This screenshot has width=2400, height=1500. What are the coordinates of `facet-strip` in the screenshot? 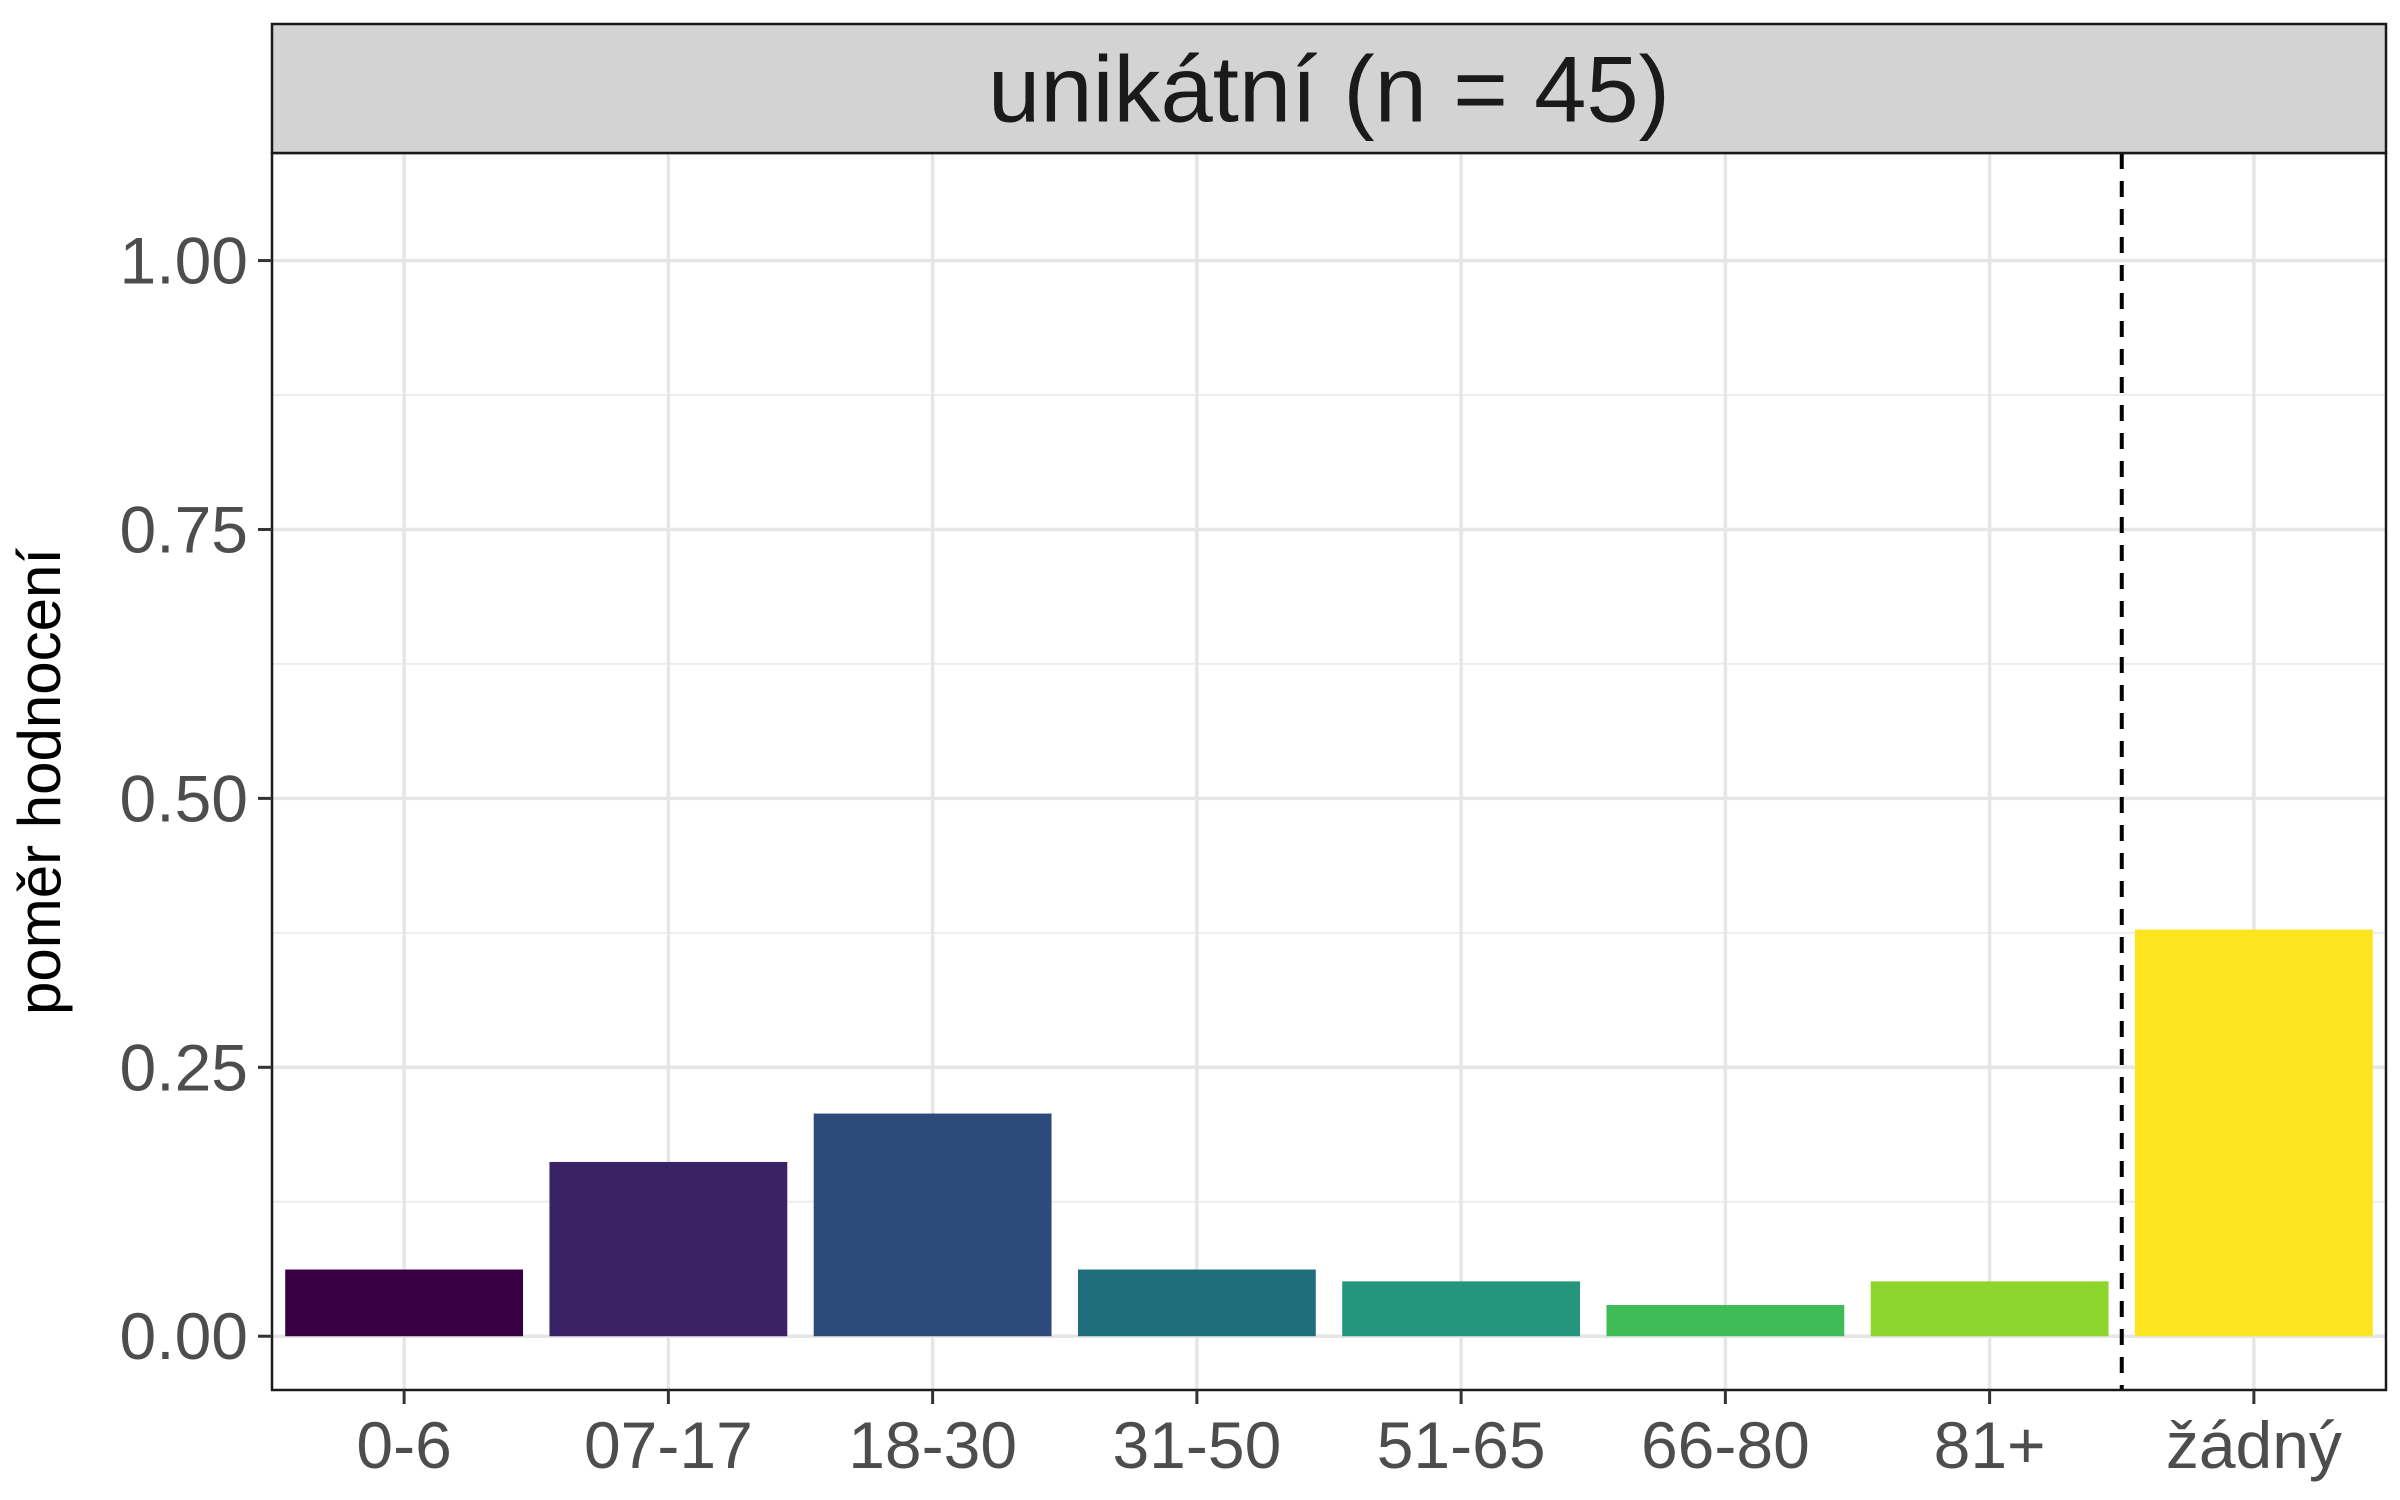 It's located at (1329, 88).